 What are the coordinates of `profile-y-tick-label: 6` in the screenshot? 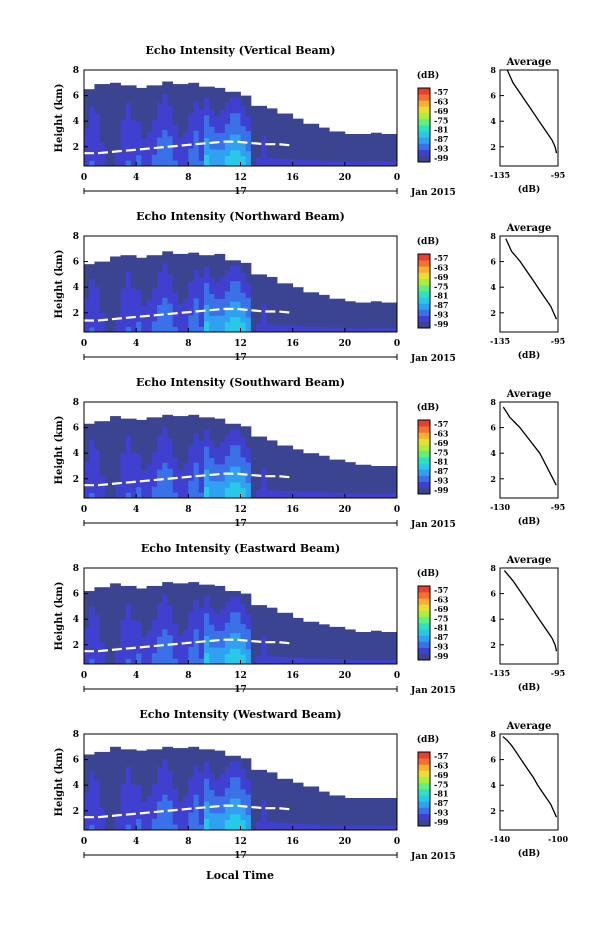 It's located at (493, 594).